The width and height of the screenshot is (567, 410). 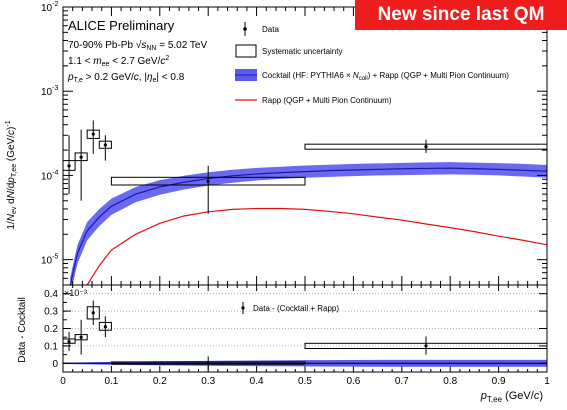 I want to click on data-point-0-marker, so click(x=69, y=166).